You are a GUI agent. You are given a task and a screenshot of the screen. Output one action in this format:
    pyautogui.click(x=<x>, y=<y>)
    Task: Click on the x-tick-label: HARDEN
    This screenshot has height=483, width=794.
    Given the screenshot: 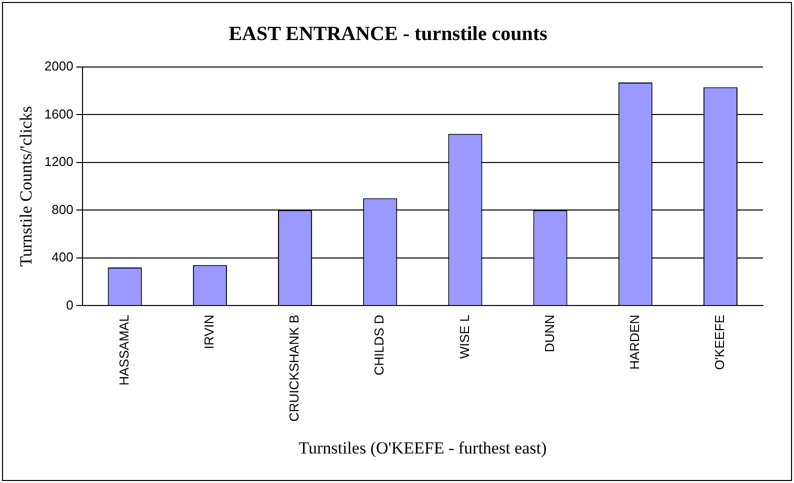 What is the action you would take?
    pyautogui.click(x=634, y=342)
    